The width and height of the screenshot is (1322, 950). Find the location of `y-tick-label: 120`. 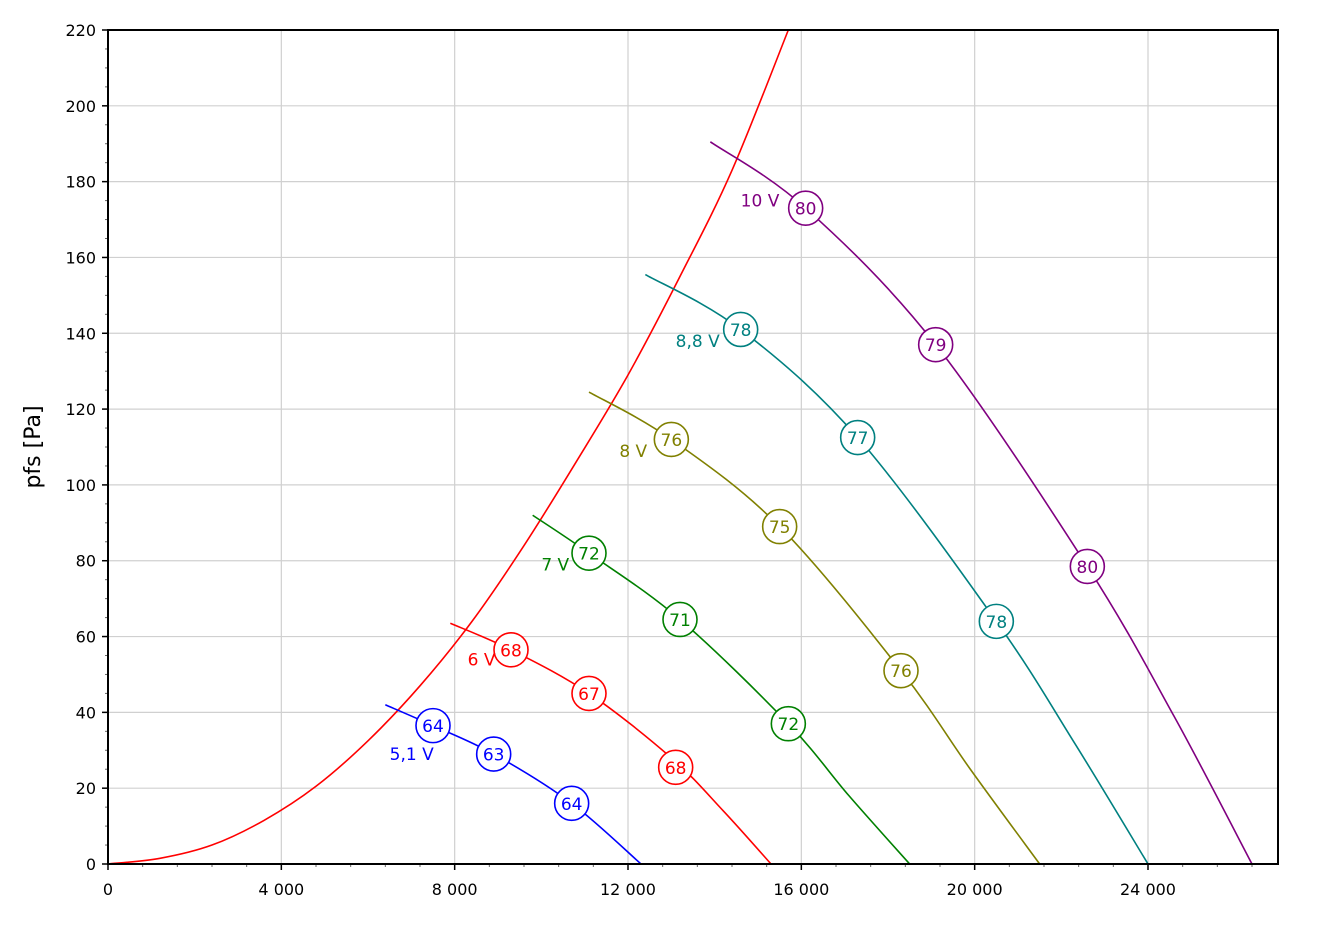

y-tick-label: 120 is located at coordinates (80, 409).